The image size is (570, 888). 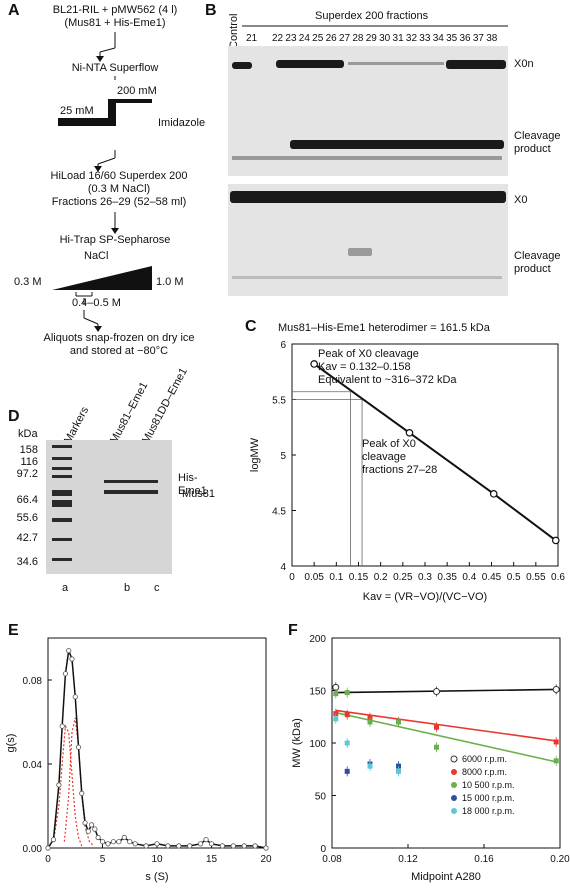 I want to click on step-storage-line2: and stored at −80°C, so click(x=119, y=351).